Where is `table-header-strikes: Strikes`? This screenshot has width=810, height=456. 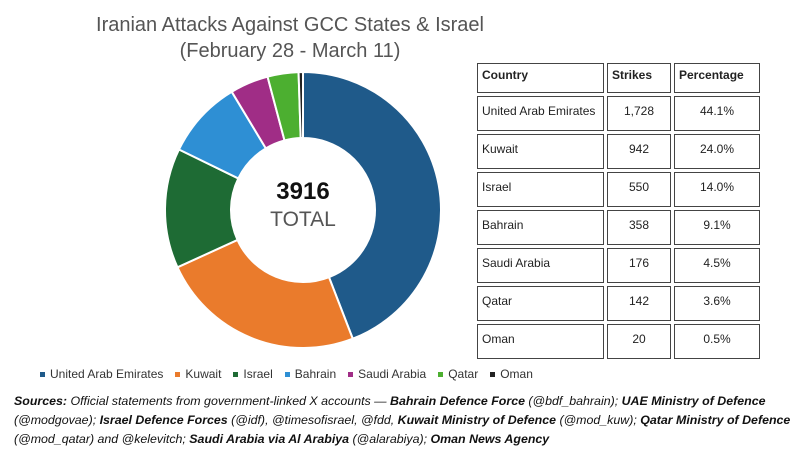 table-header-strikes: Strikes is located at coordinates (639, 78).